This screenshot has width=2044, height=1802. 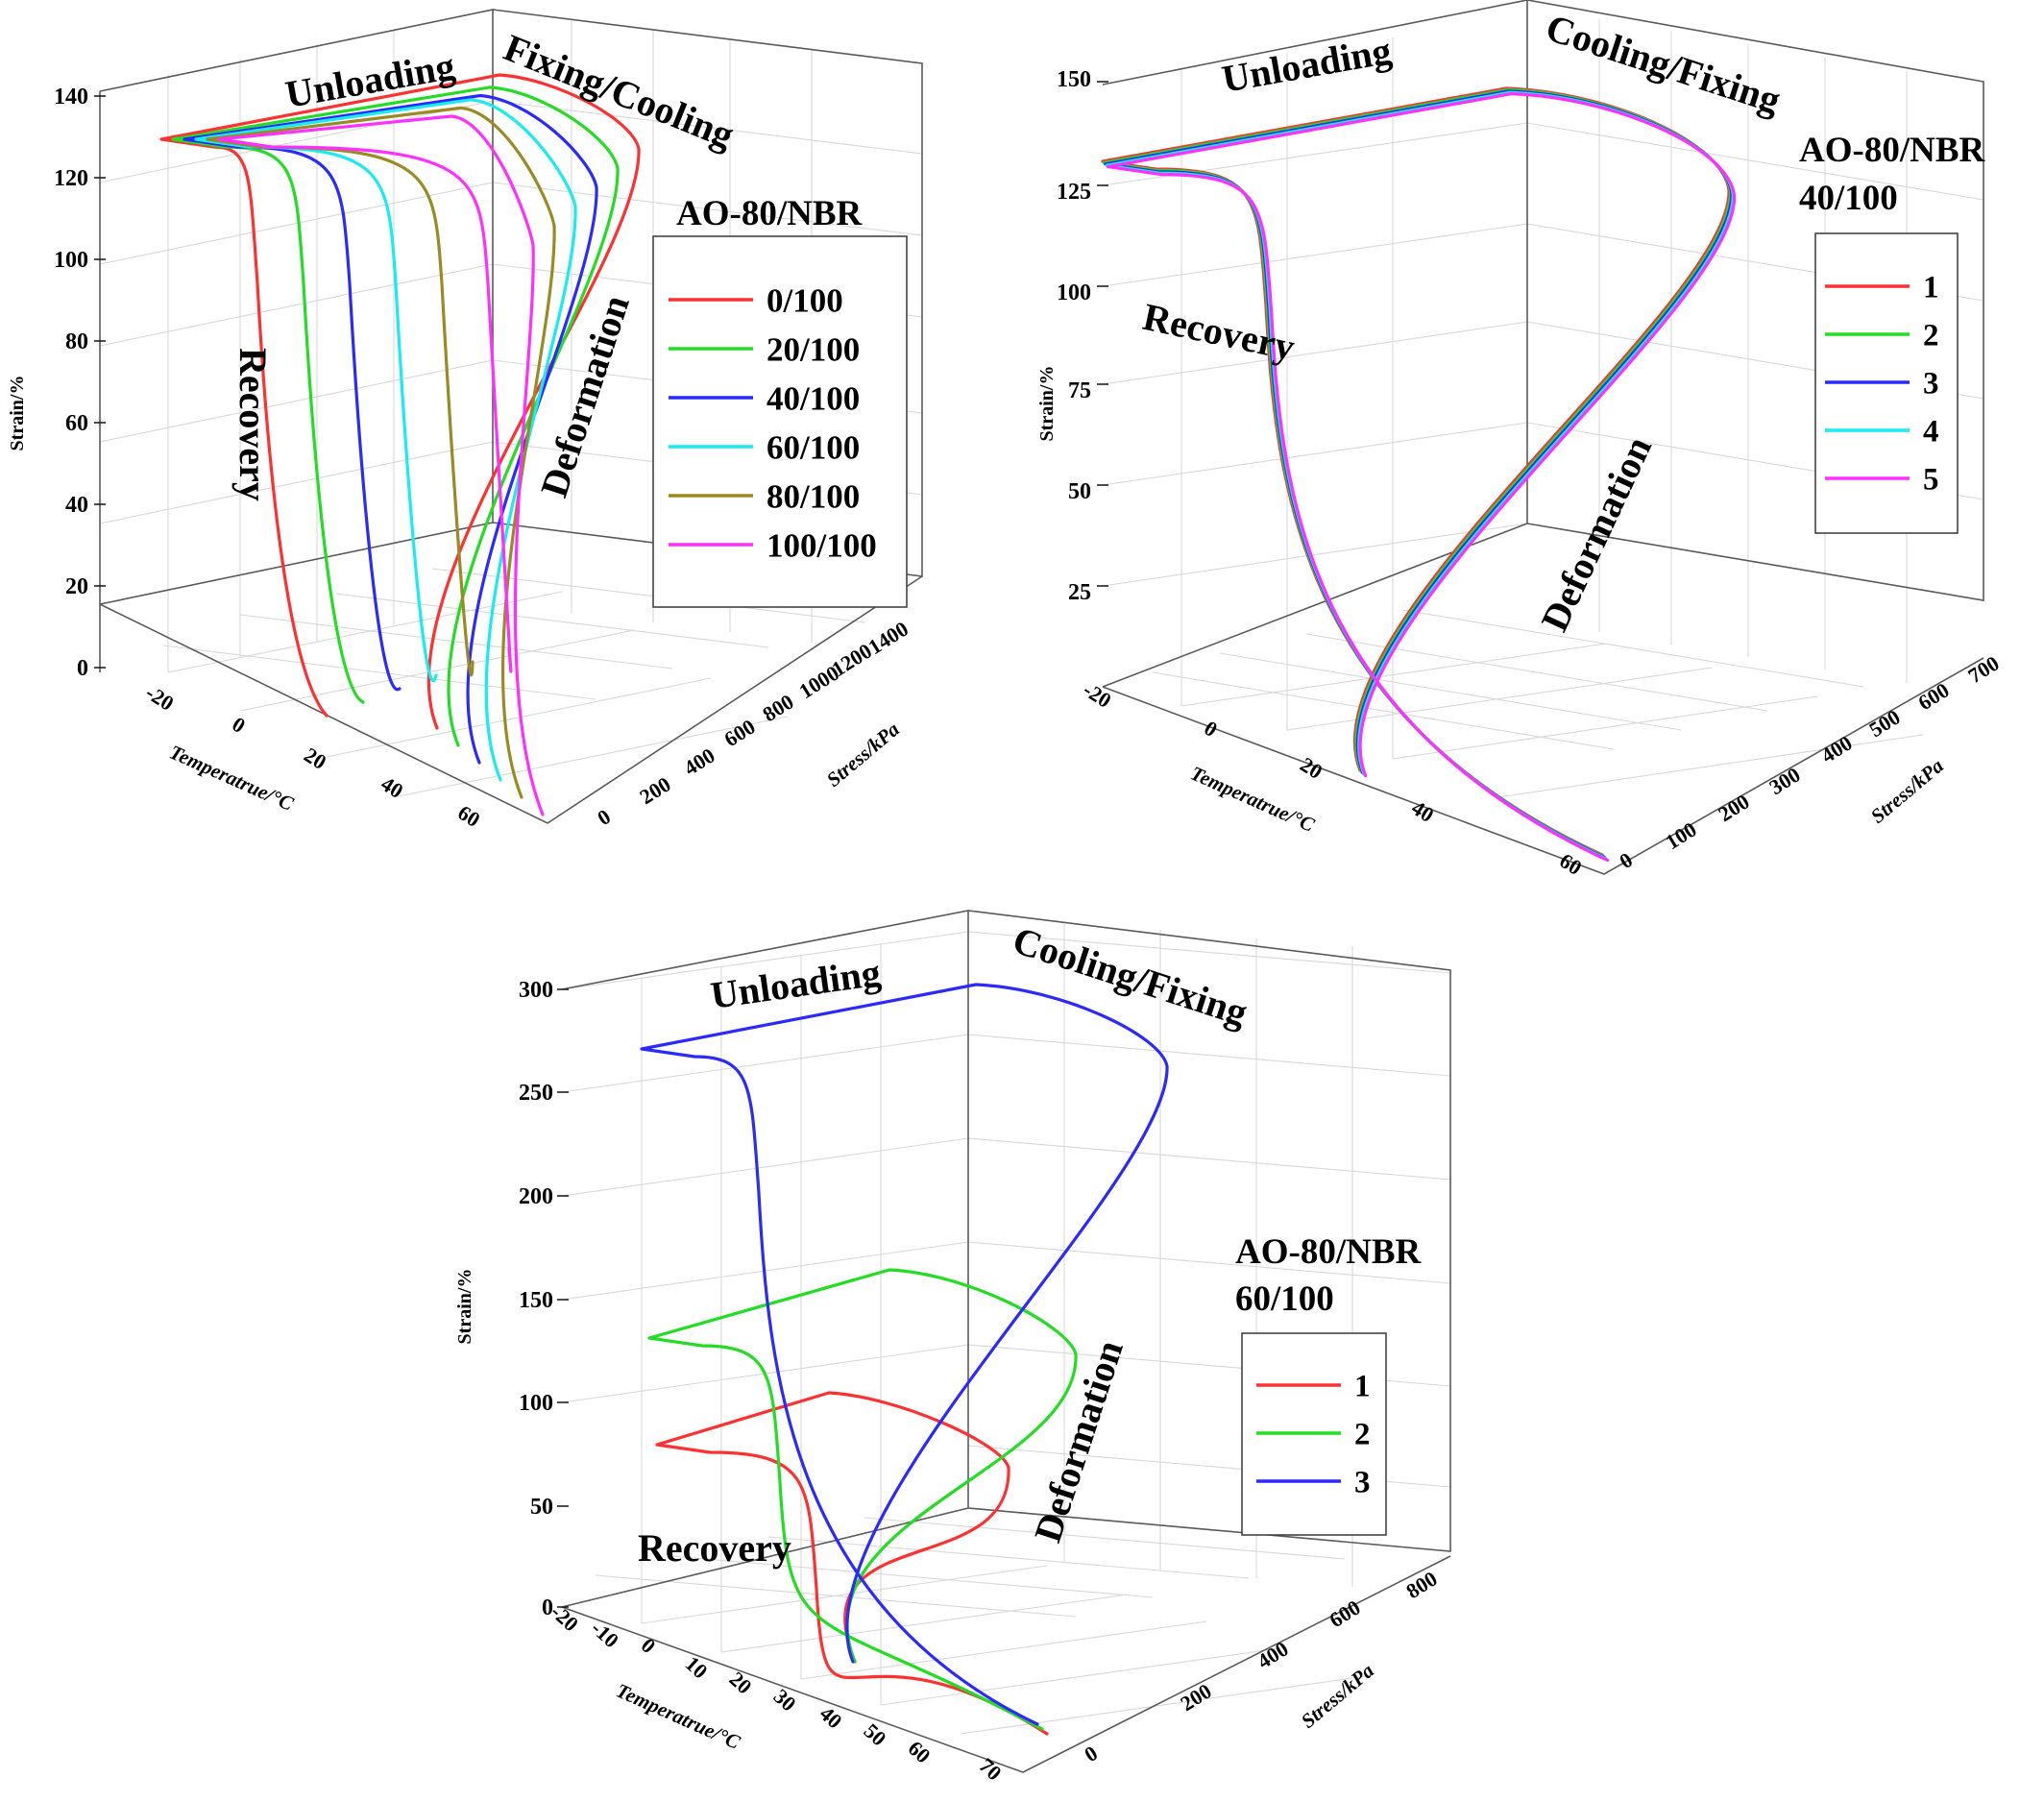 What do you see at coordinates (536, 1196) in the screenshot?
I see `y-tick-label: 200` at bounding box center [536, 1196].